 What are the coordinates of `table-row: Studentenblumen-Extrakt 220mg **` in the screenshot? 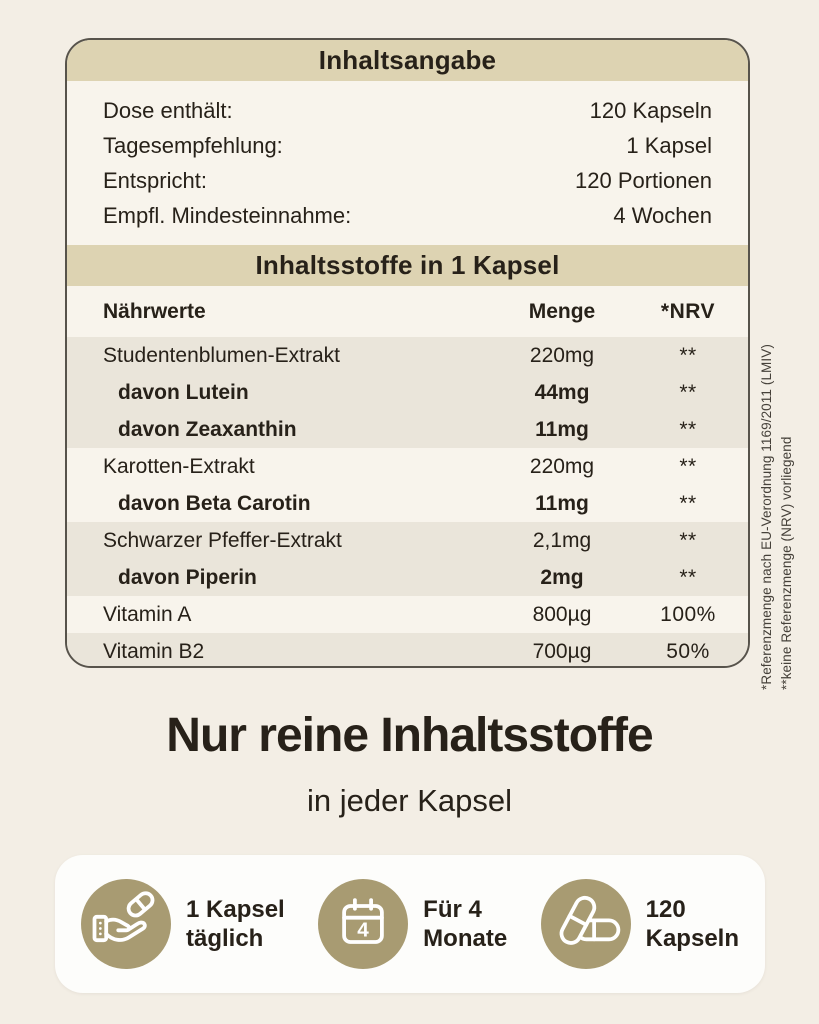 It's located at (407, 355).